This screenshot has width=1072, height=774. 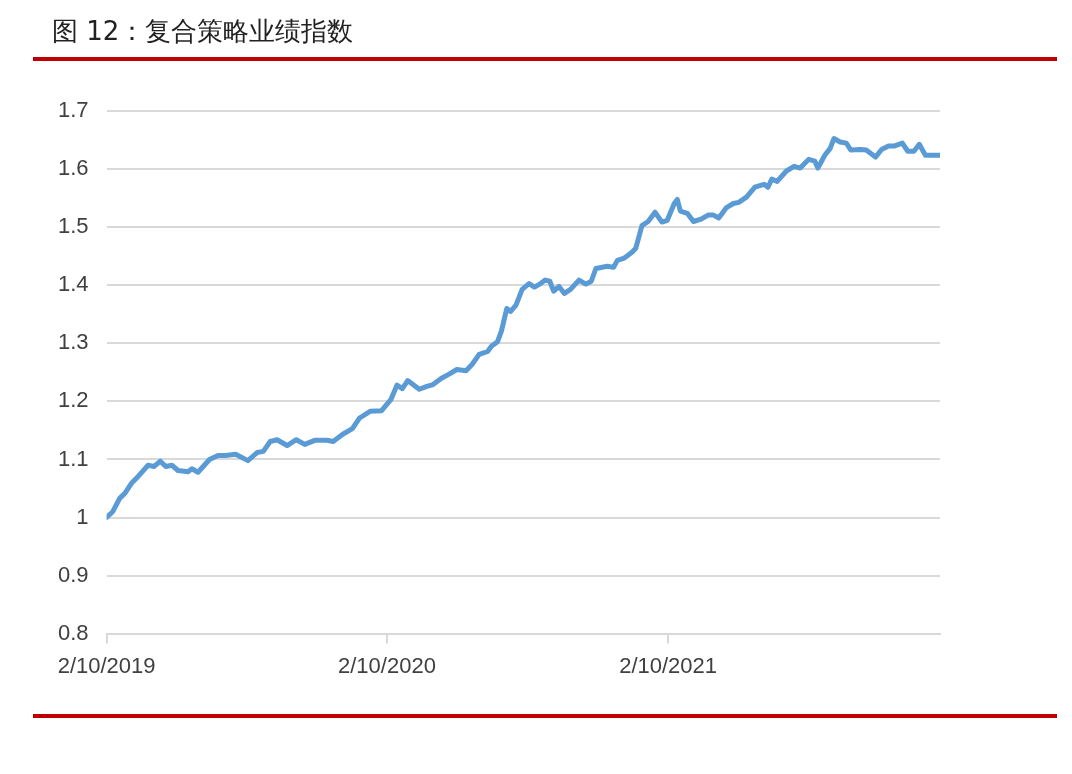 I want to click on y-tick-label: 1.3, so click(x=73, y=342).